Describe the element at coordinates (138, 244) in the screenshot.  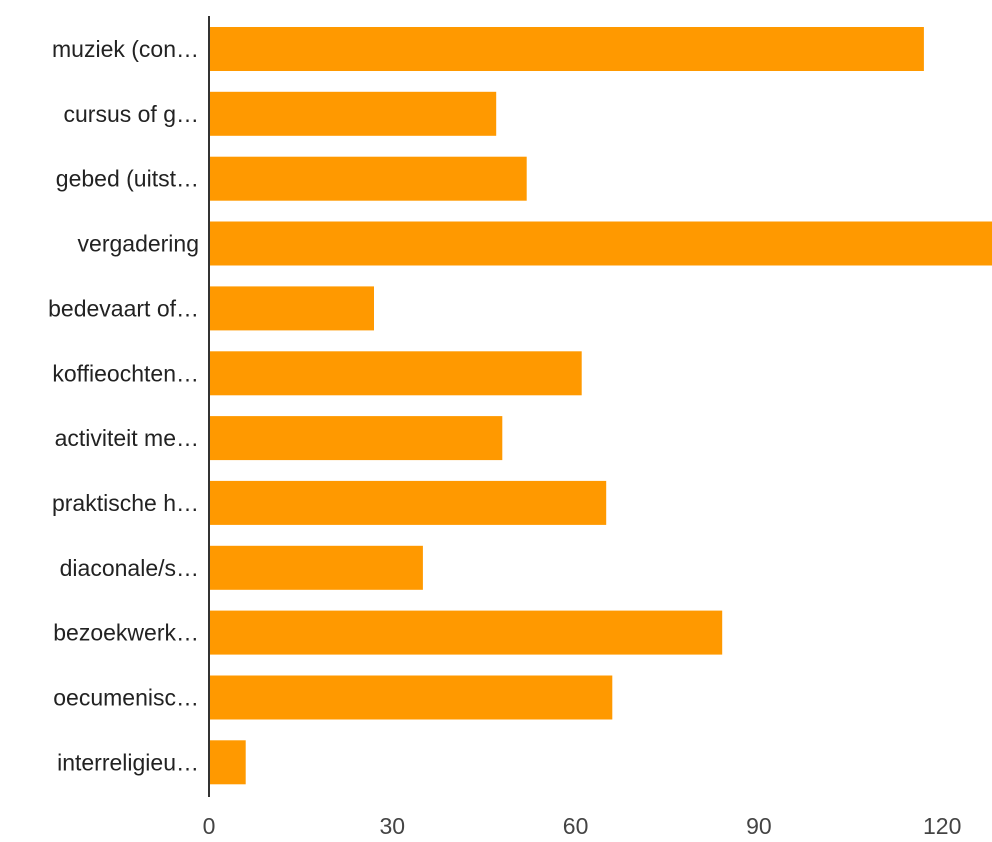
I see `category-label-3: vergadering` at that location.